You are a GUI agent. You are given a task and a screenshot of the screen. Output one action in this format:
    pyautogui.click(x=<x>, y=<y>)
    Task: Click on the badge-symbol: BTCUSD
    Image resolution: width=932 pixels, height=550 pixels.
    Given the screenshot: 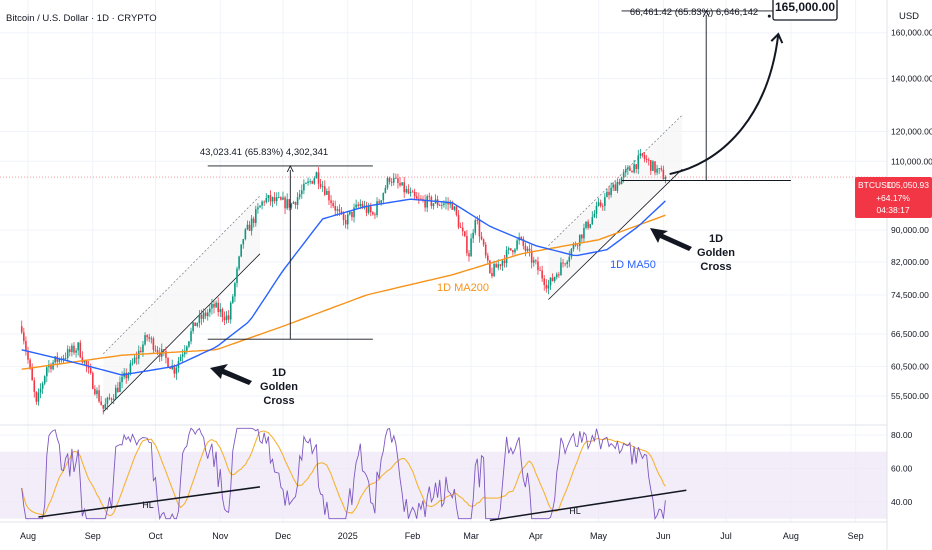 What is the action you would take?
    pyautogui.click(x=875, y=185)
    